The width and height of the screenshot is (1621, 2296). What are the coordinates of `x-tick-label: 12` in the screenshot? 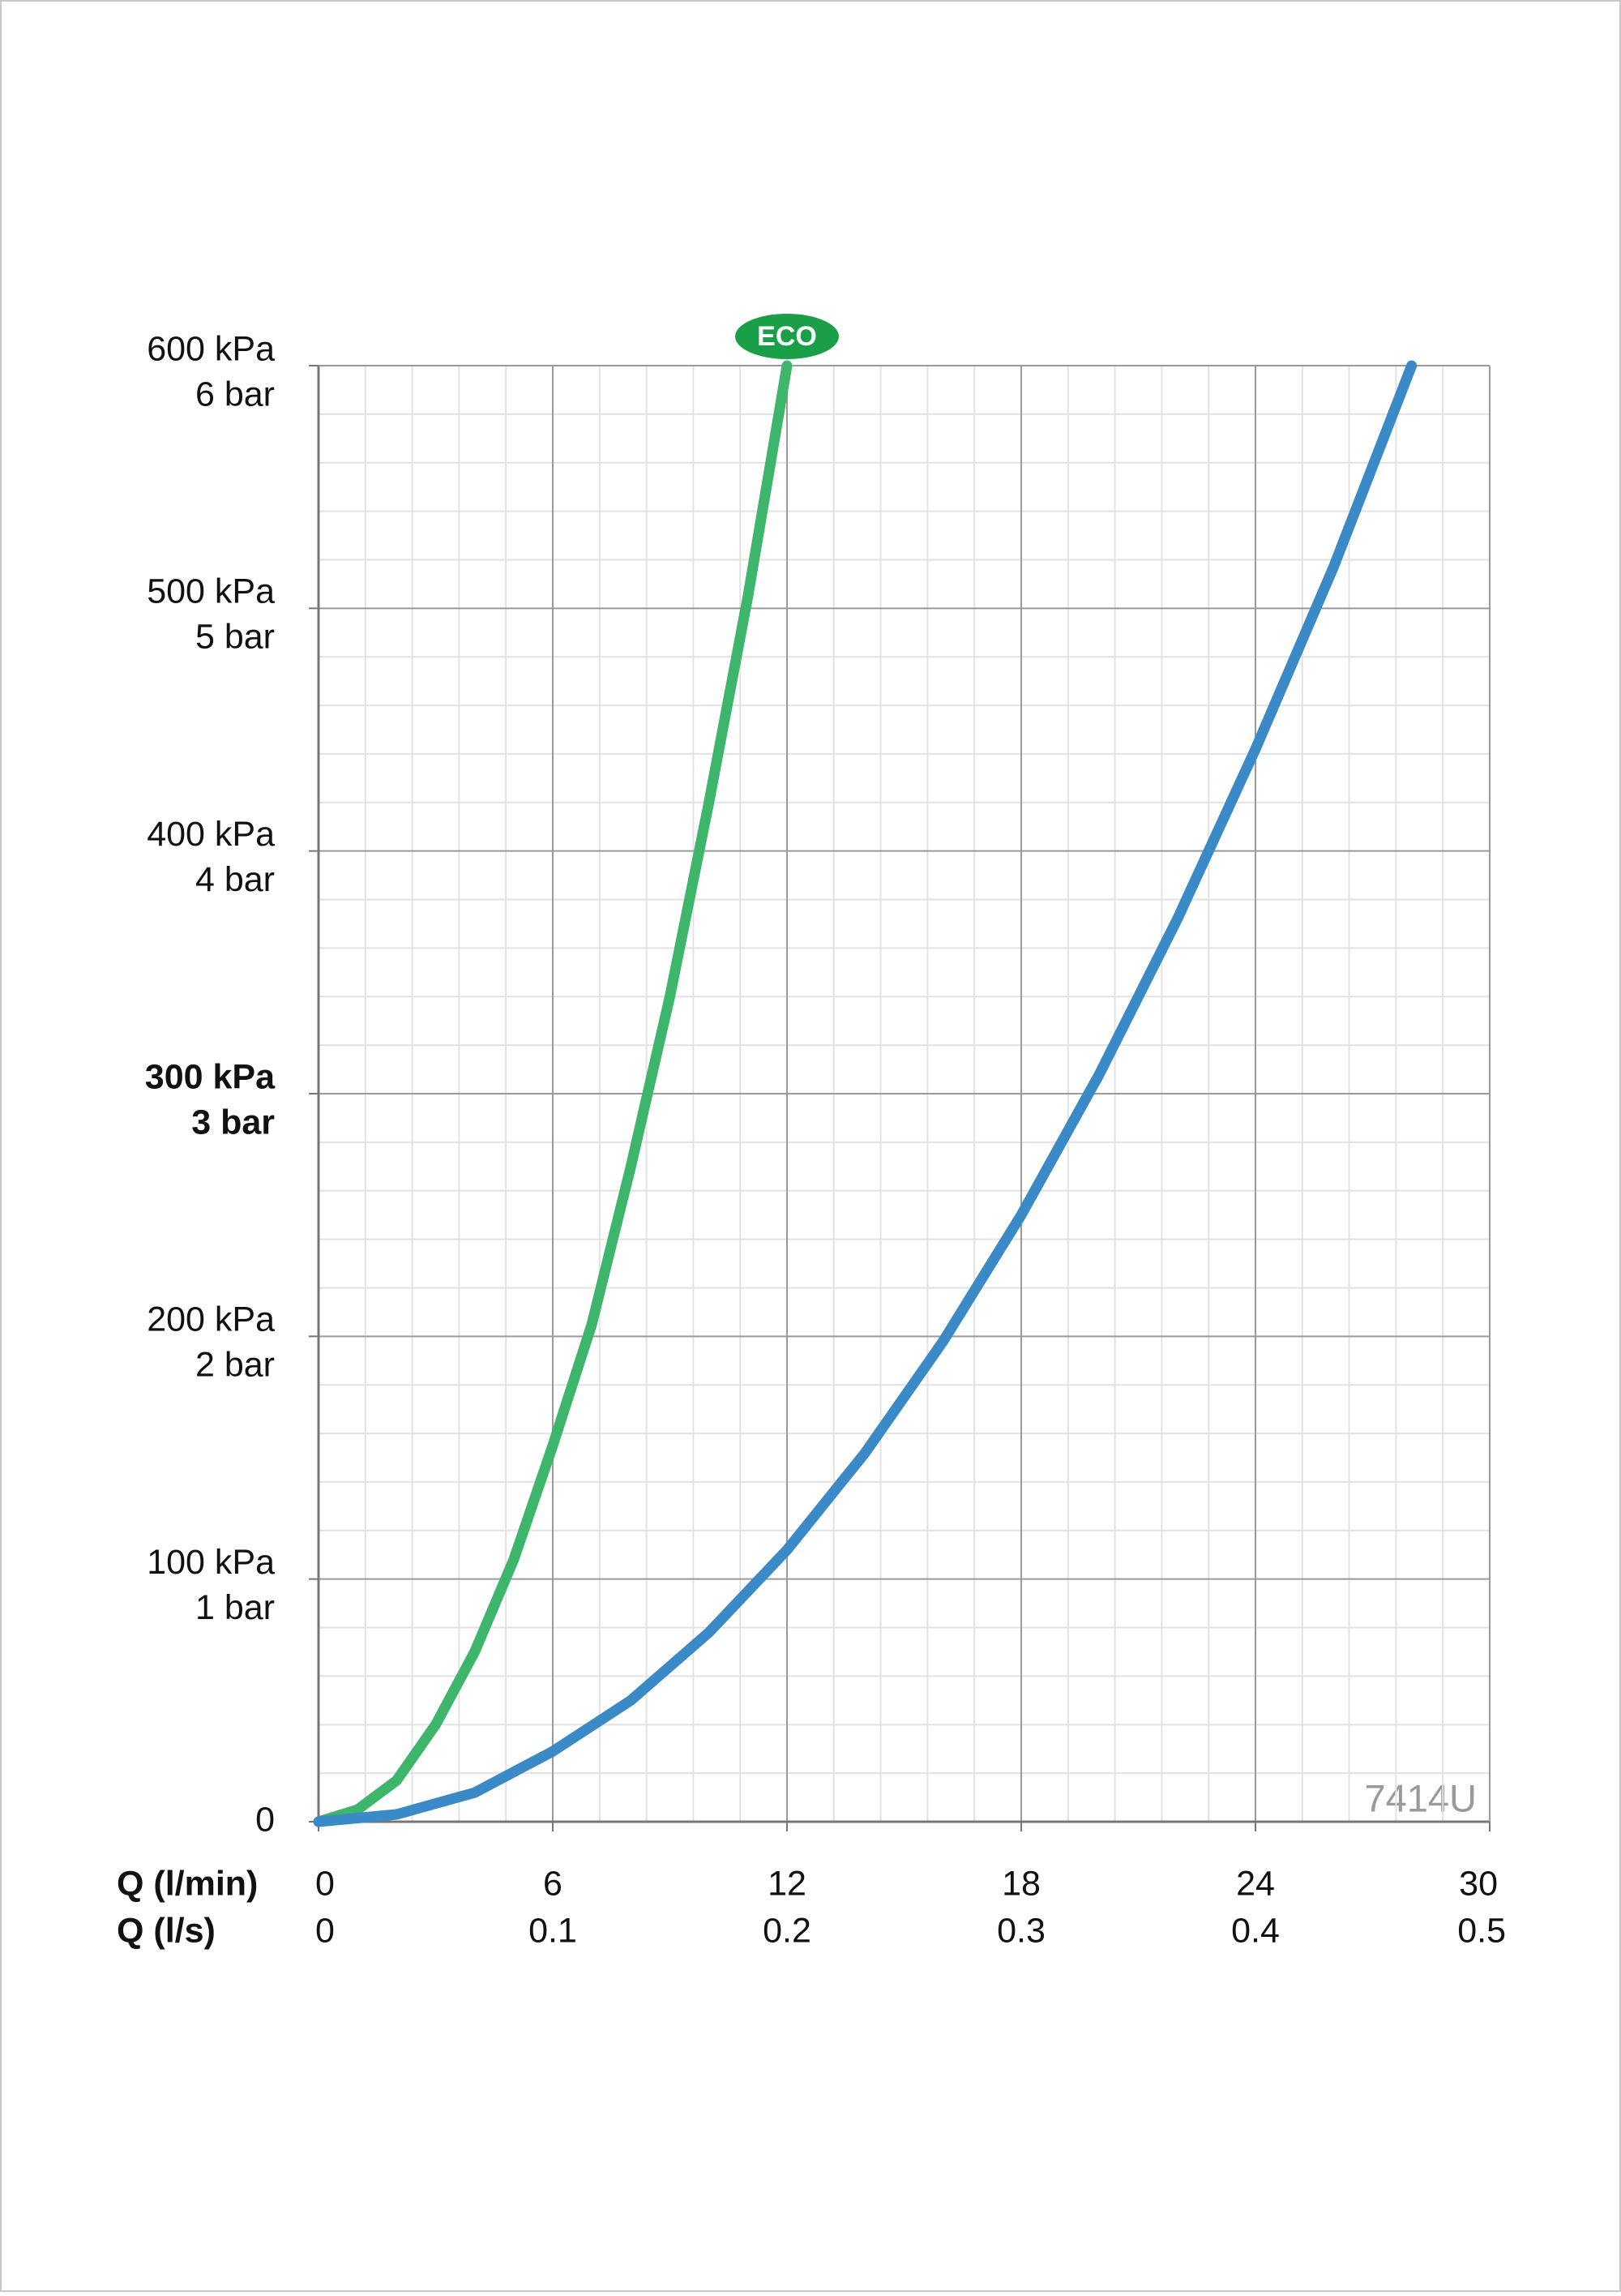 It's located at (787, 1884).